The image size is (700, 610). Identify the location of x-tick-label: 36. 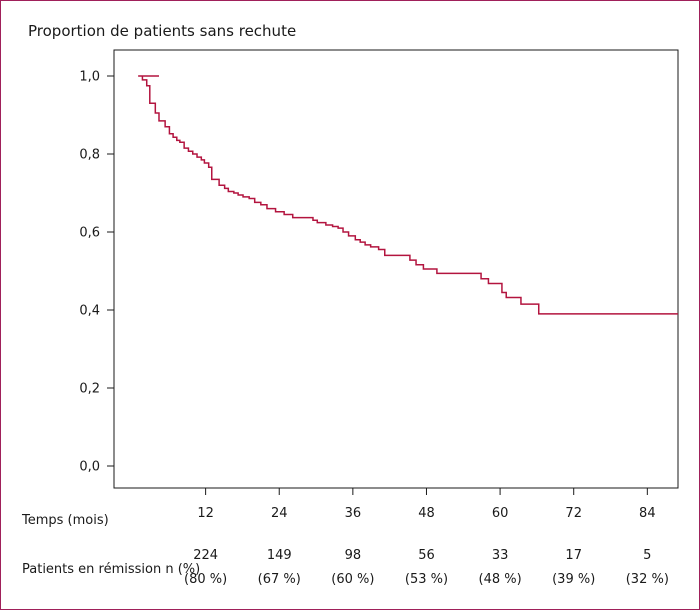
(353, 513).